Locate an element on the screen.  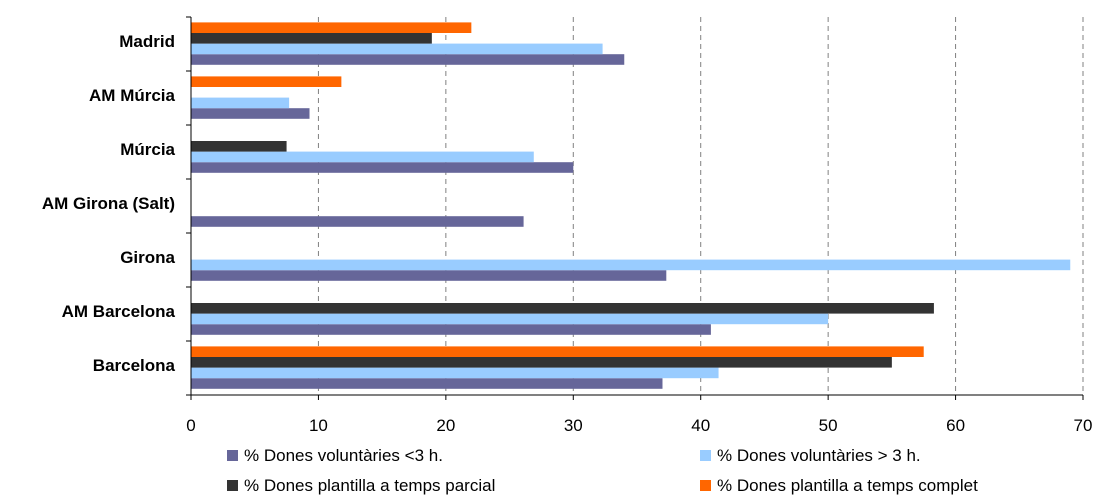
legend-label: % Dones plantilla a temps parcial is located at coordinates (369, 485).